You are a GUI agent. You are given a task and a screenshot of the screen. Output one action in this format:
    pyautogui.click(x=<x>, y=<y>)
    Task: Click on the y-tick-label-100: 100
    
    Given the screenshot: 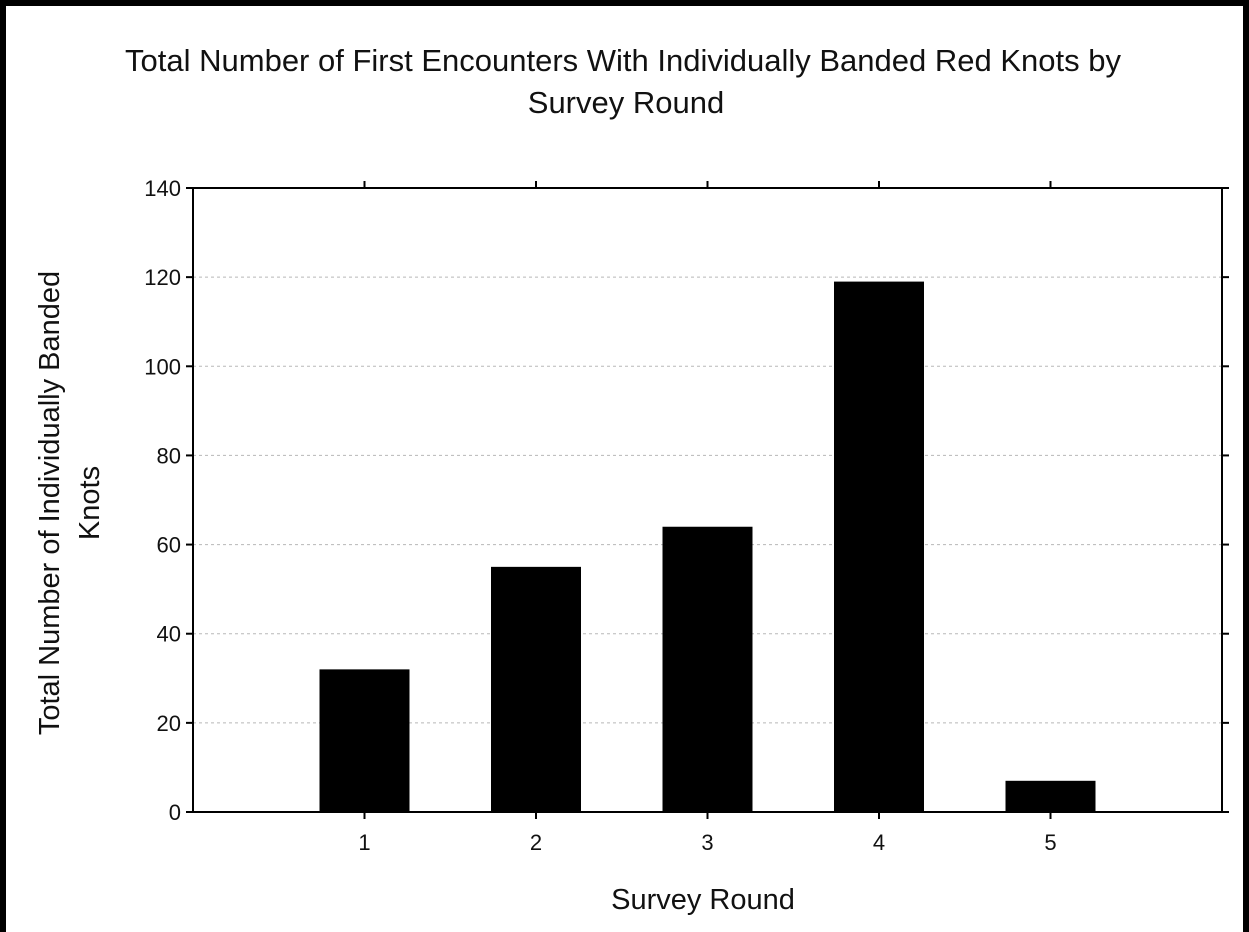 What is the action you would take?
    pyautogui.click(x=162, y=366)
    